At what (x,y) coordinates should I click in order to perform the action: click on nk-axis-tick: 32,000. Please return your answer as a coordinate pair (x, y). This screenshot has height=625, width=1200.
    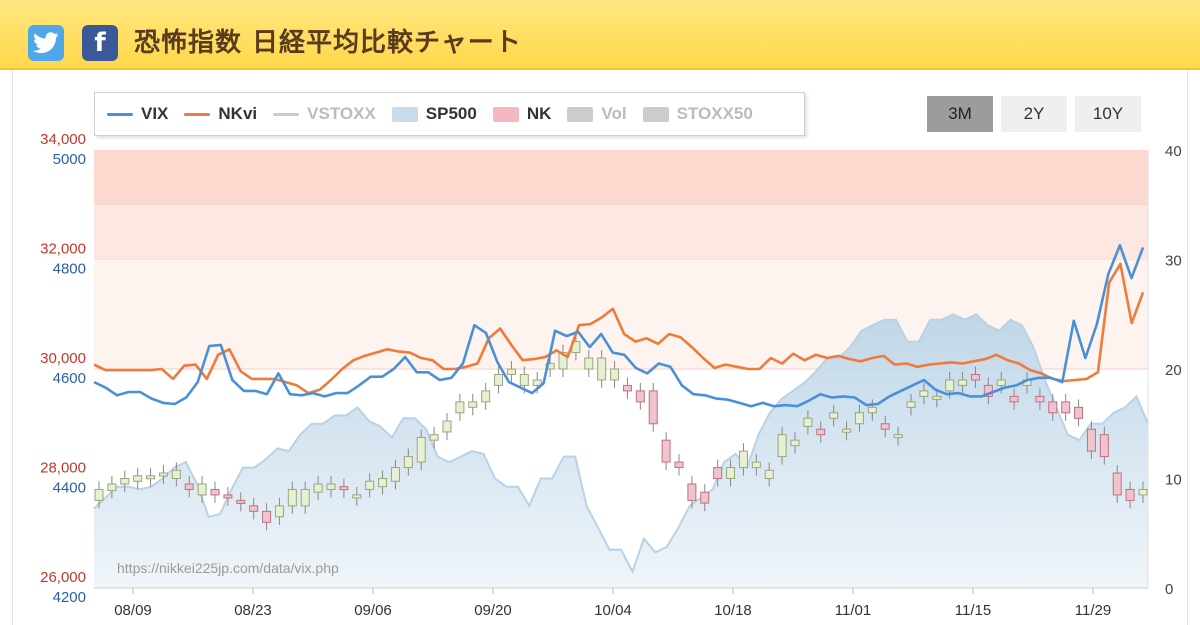
    Looking at the image, I should click on (63, 249).